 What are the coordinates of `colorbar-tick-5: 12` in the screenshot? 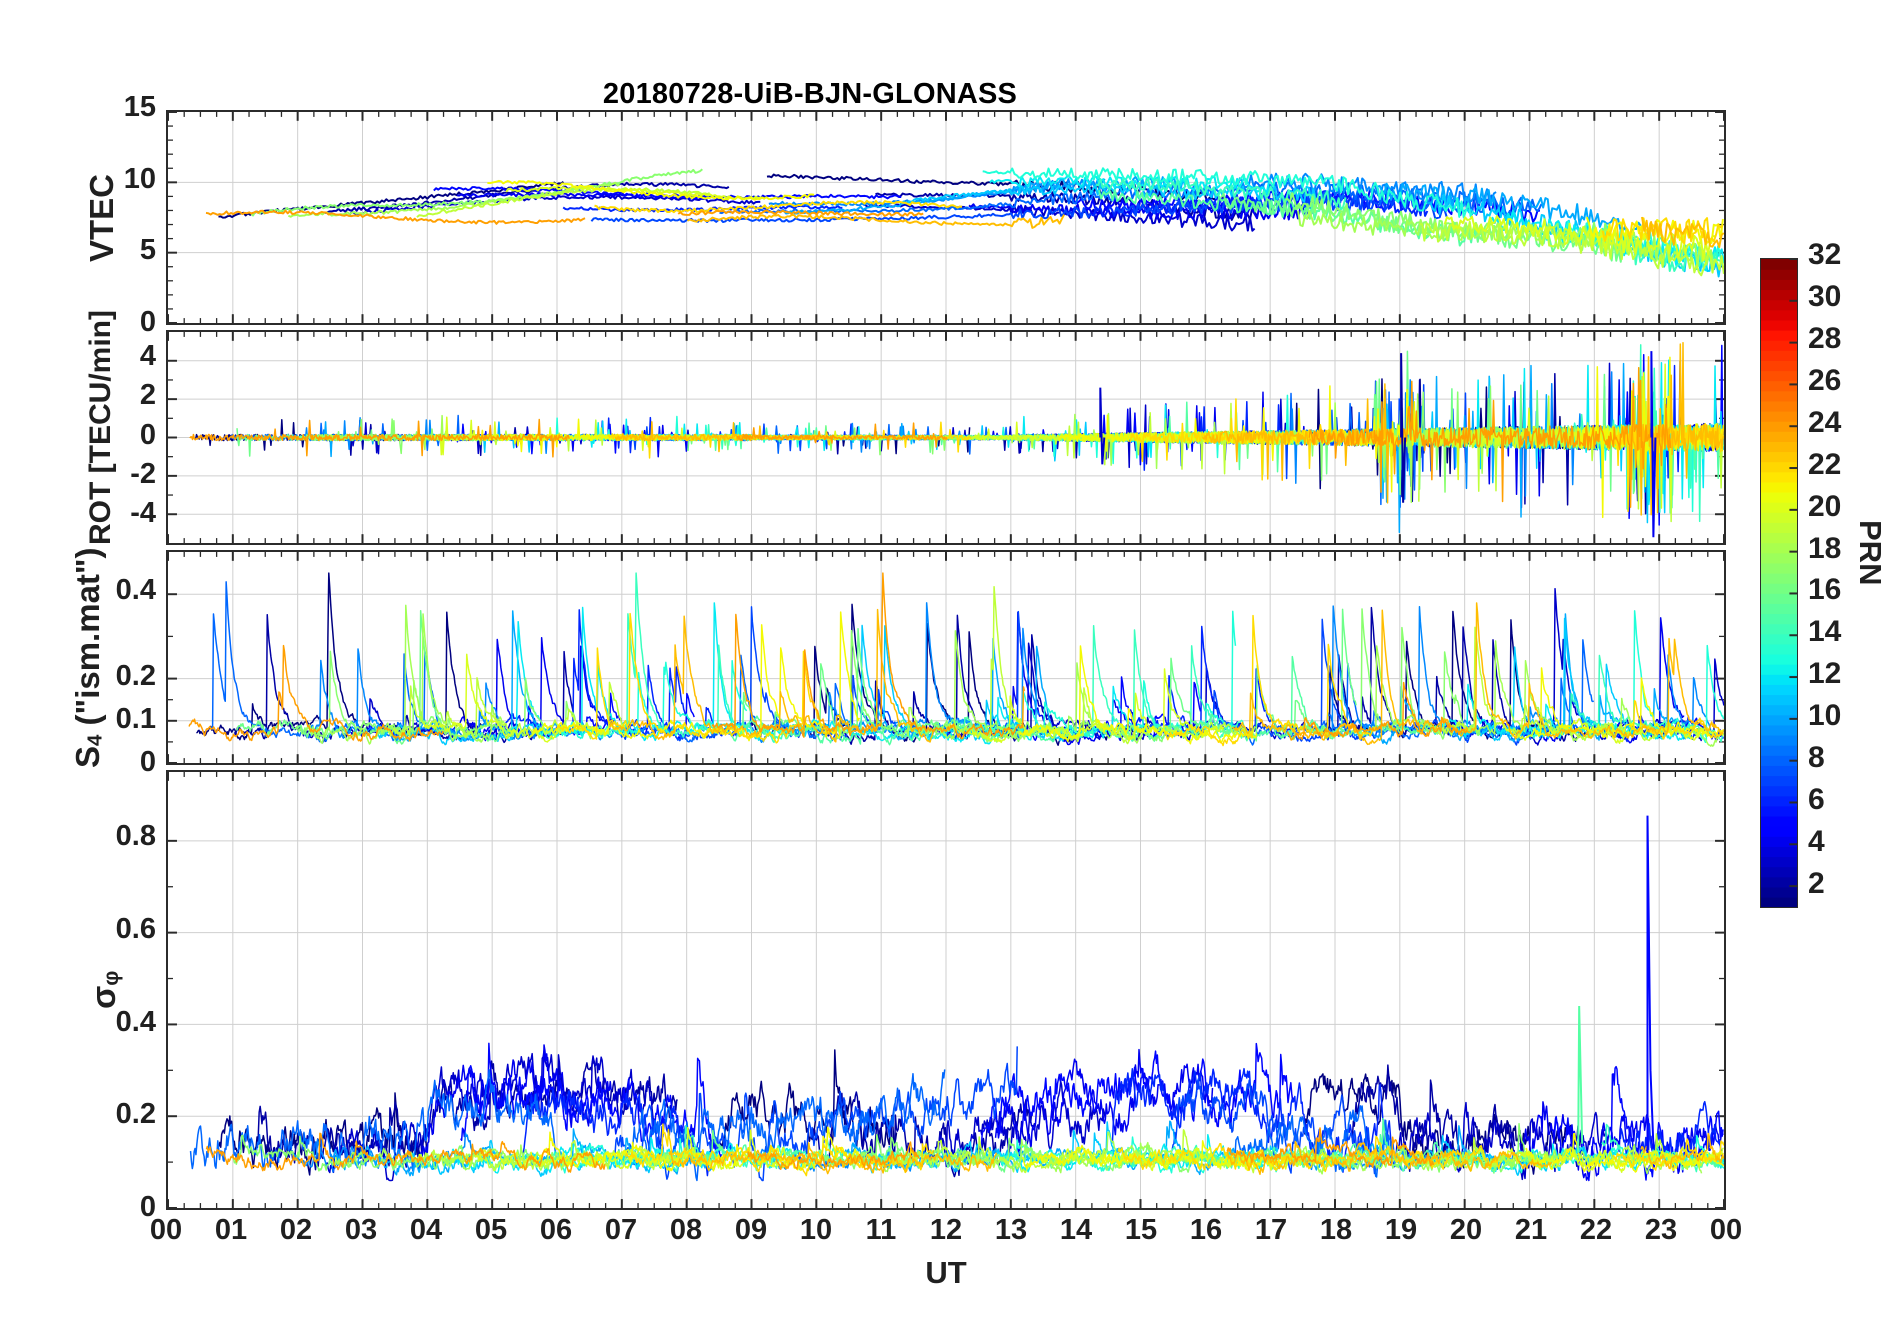 It's located at (1825, 674).